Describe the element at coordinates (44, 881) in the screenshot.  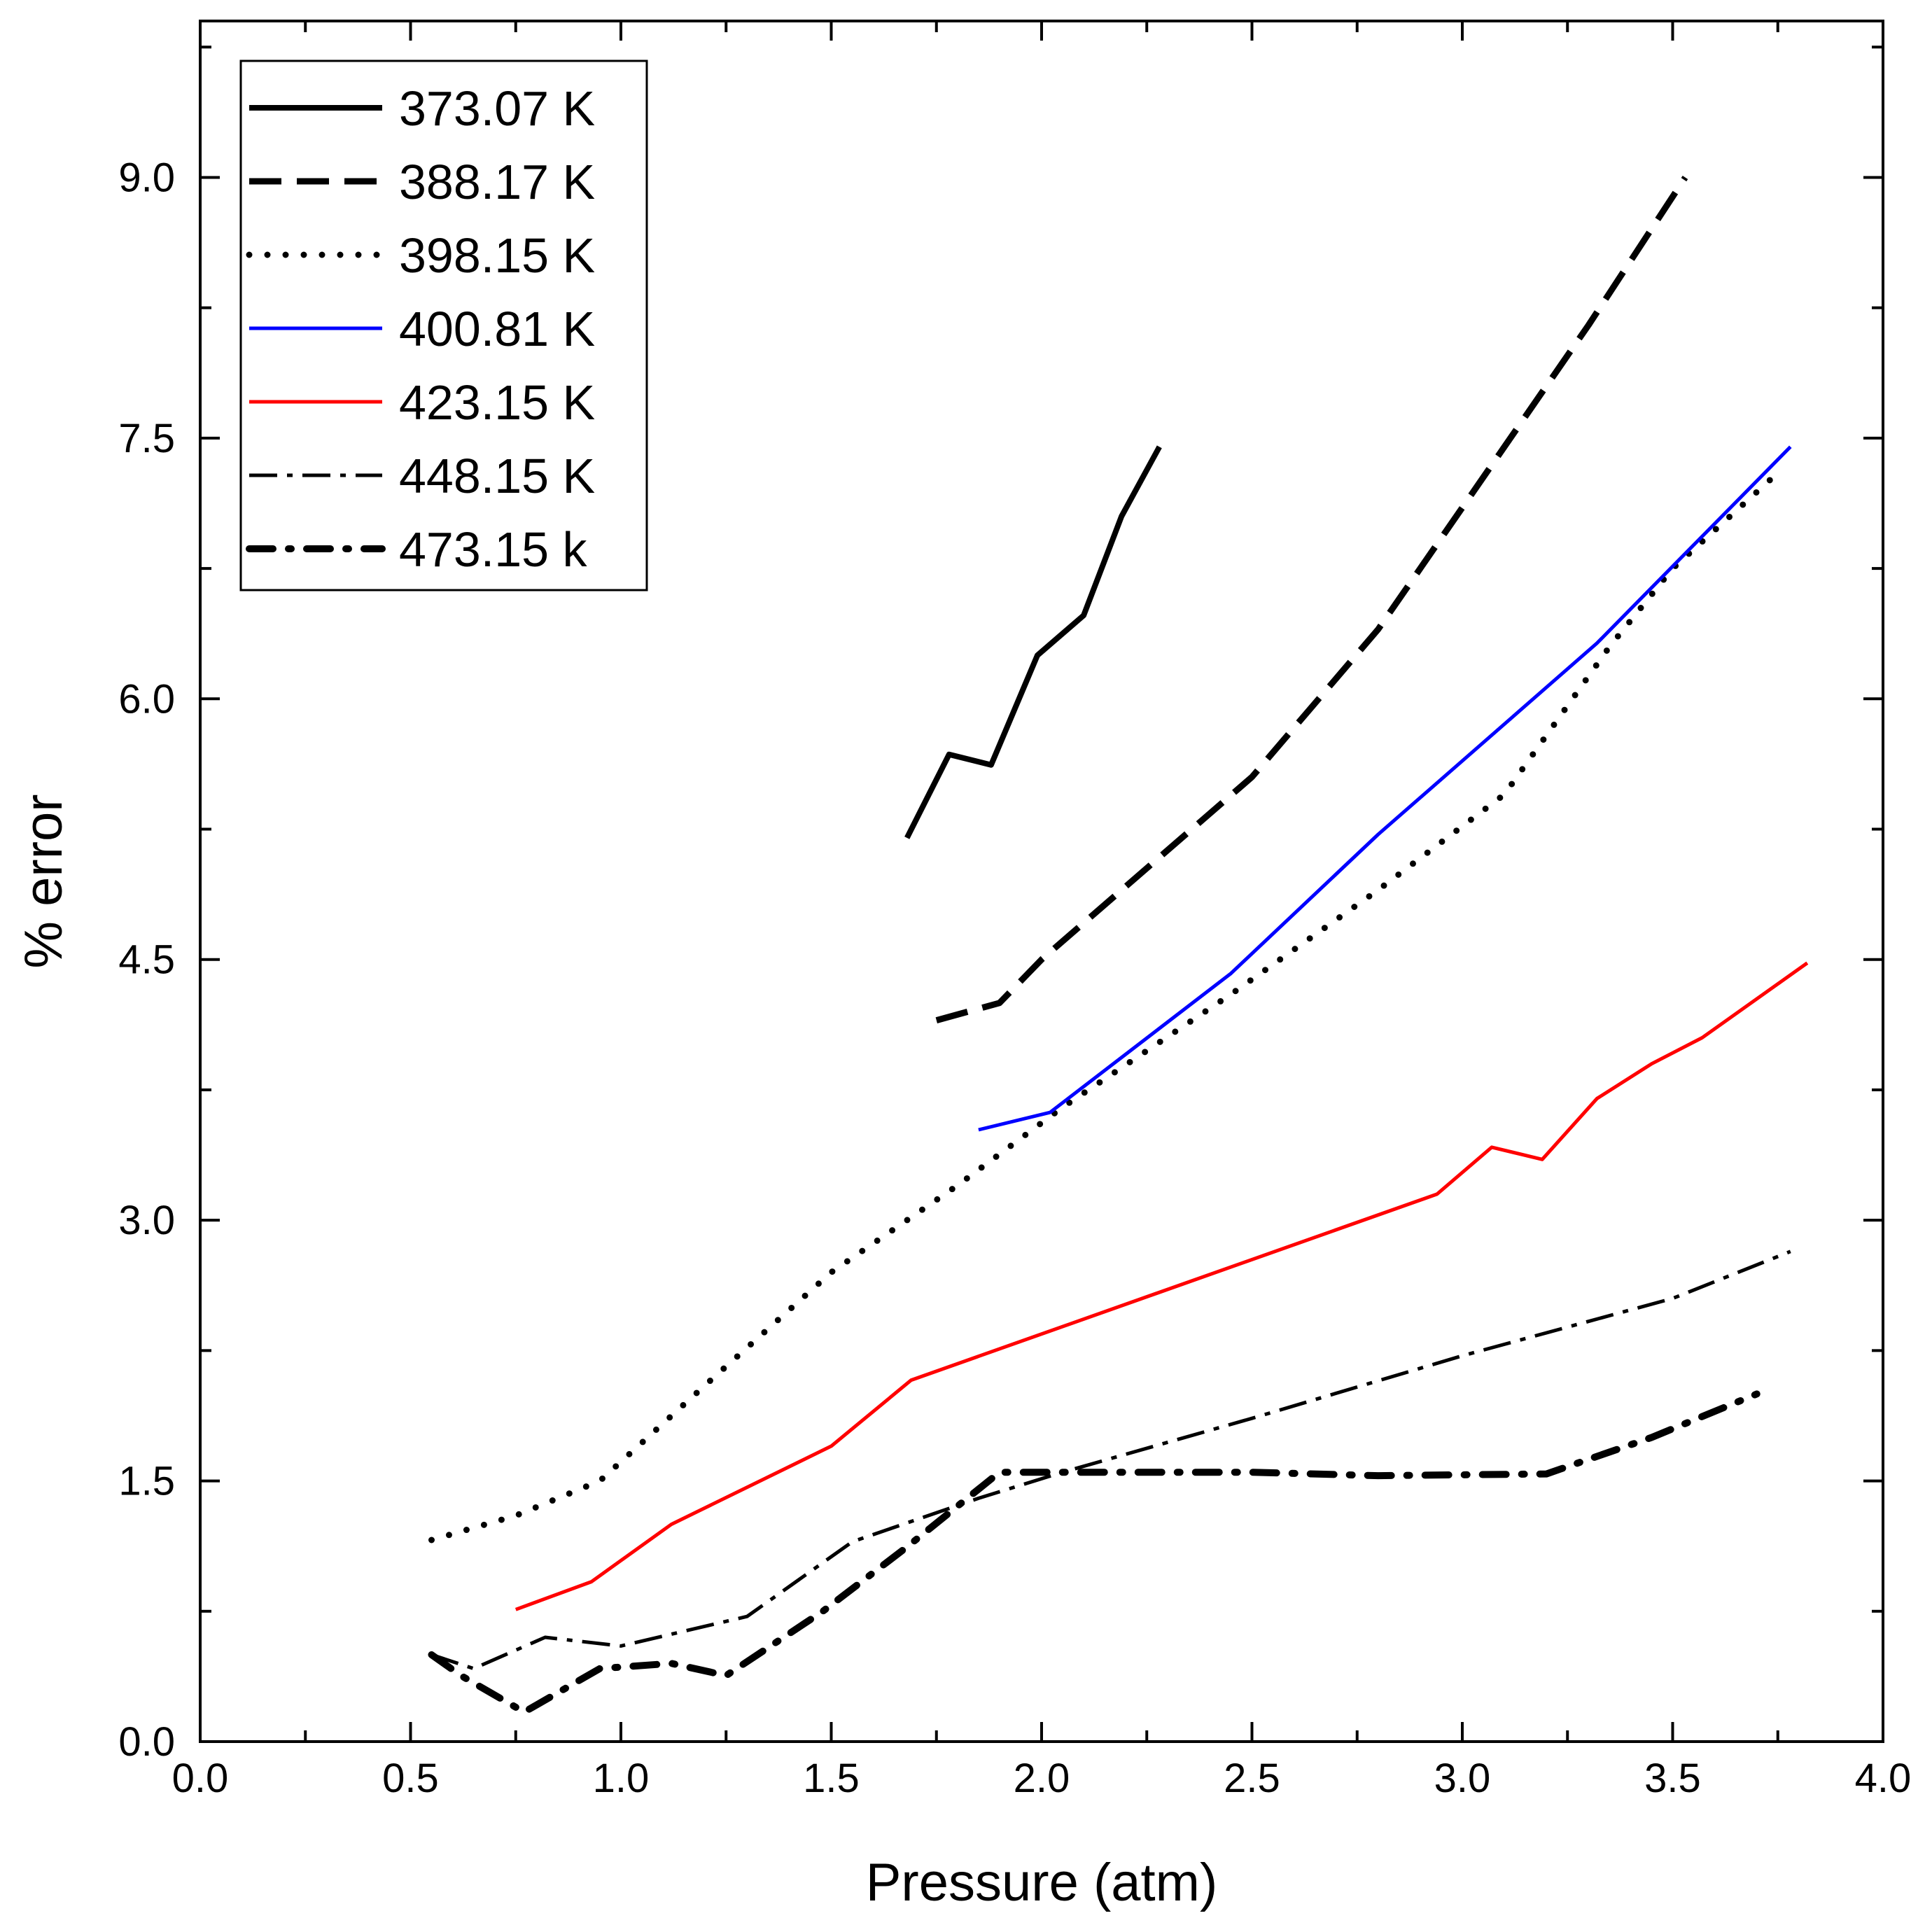
I see `y-axis-title: % error` at that location.